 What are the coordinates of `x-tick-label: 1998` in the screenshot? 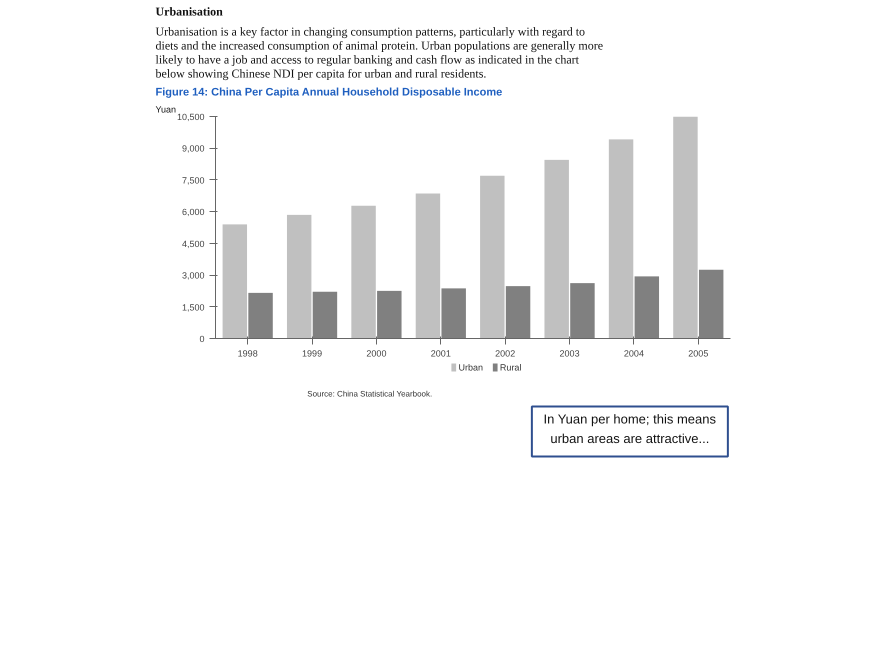 It's located at (248, 353).